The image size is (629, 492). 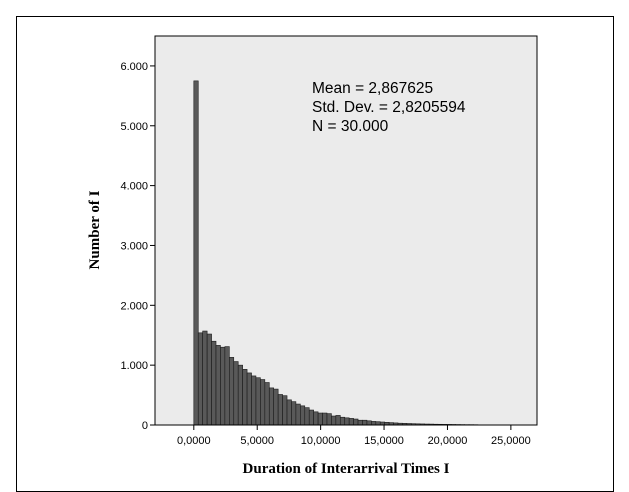 I want to click on x-tick-label: 15,0000, so click(x=384, y=441).